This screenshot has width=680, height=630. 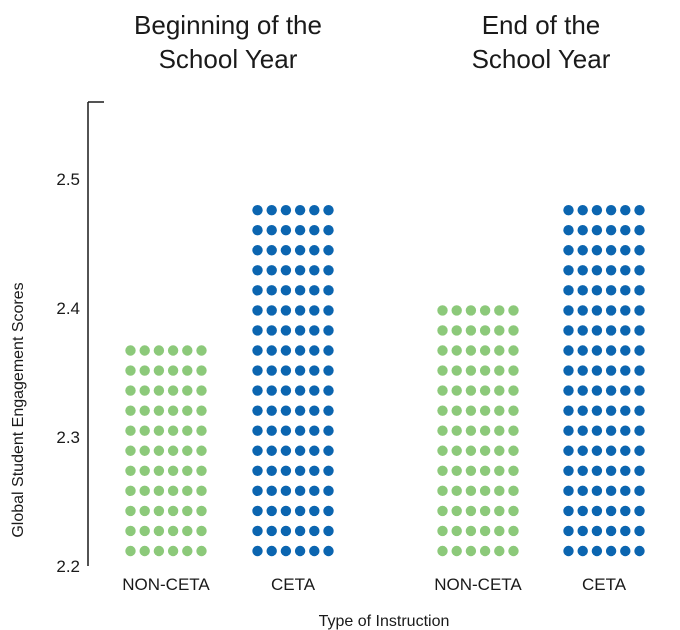 I want to click on panel-title-beginning-line2: School Year, so click(x=228, y=59).